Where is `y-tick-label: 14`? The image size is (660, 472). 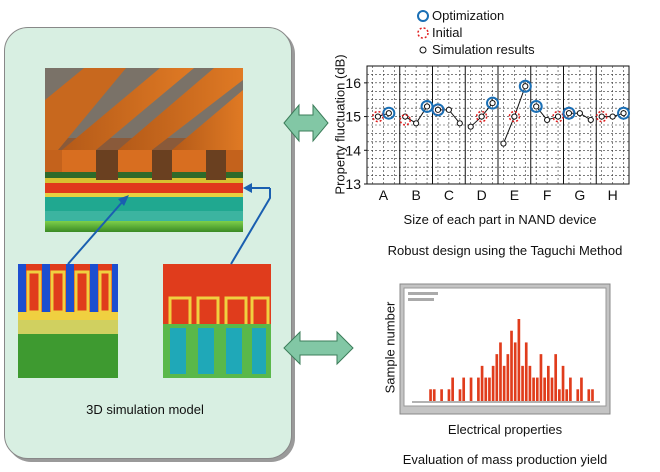 y-tick-label: 14 is located at coordinates (353, 150).